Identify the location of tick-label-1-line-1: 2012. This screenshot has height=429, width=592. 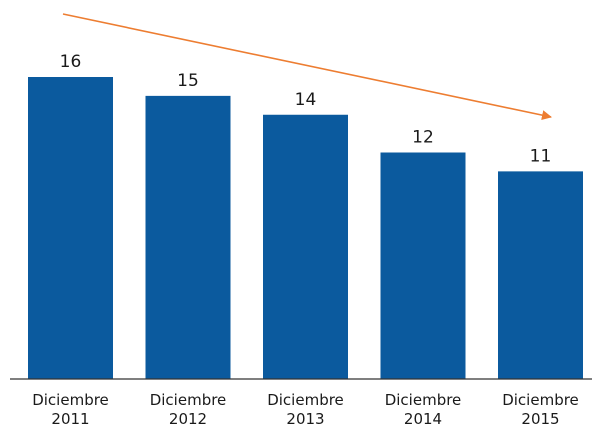
(188, 419).